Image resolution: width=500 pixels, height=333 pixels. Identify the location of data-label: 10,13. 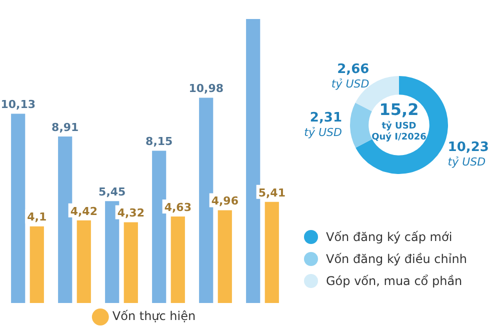
(18, 105).